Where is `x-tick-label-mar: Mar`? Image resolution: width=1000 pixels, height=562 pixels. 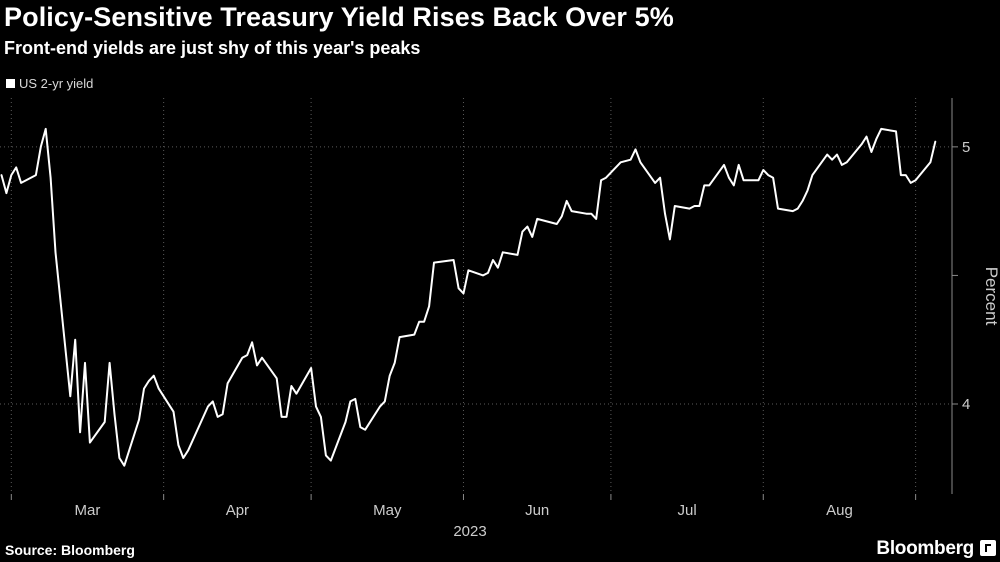 x-tick-label-mar: Mar is located at coordinates (88, 510).